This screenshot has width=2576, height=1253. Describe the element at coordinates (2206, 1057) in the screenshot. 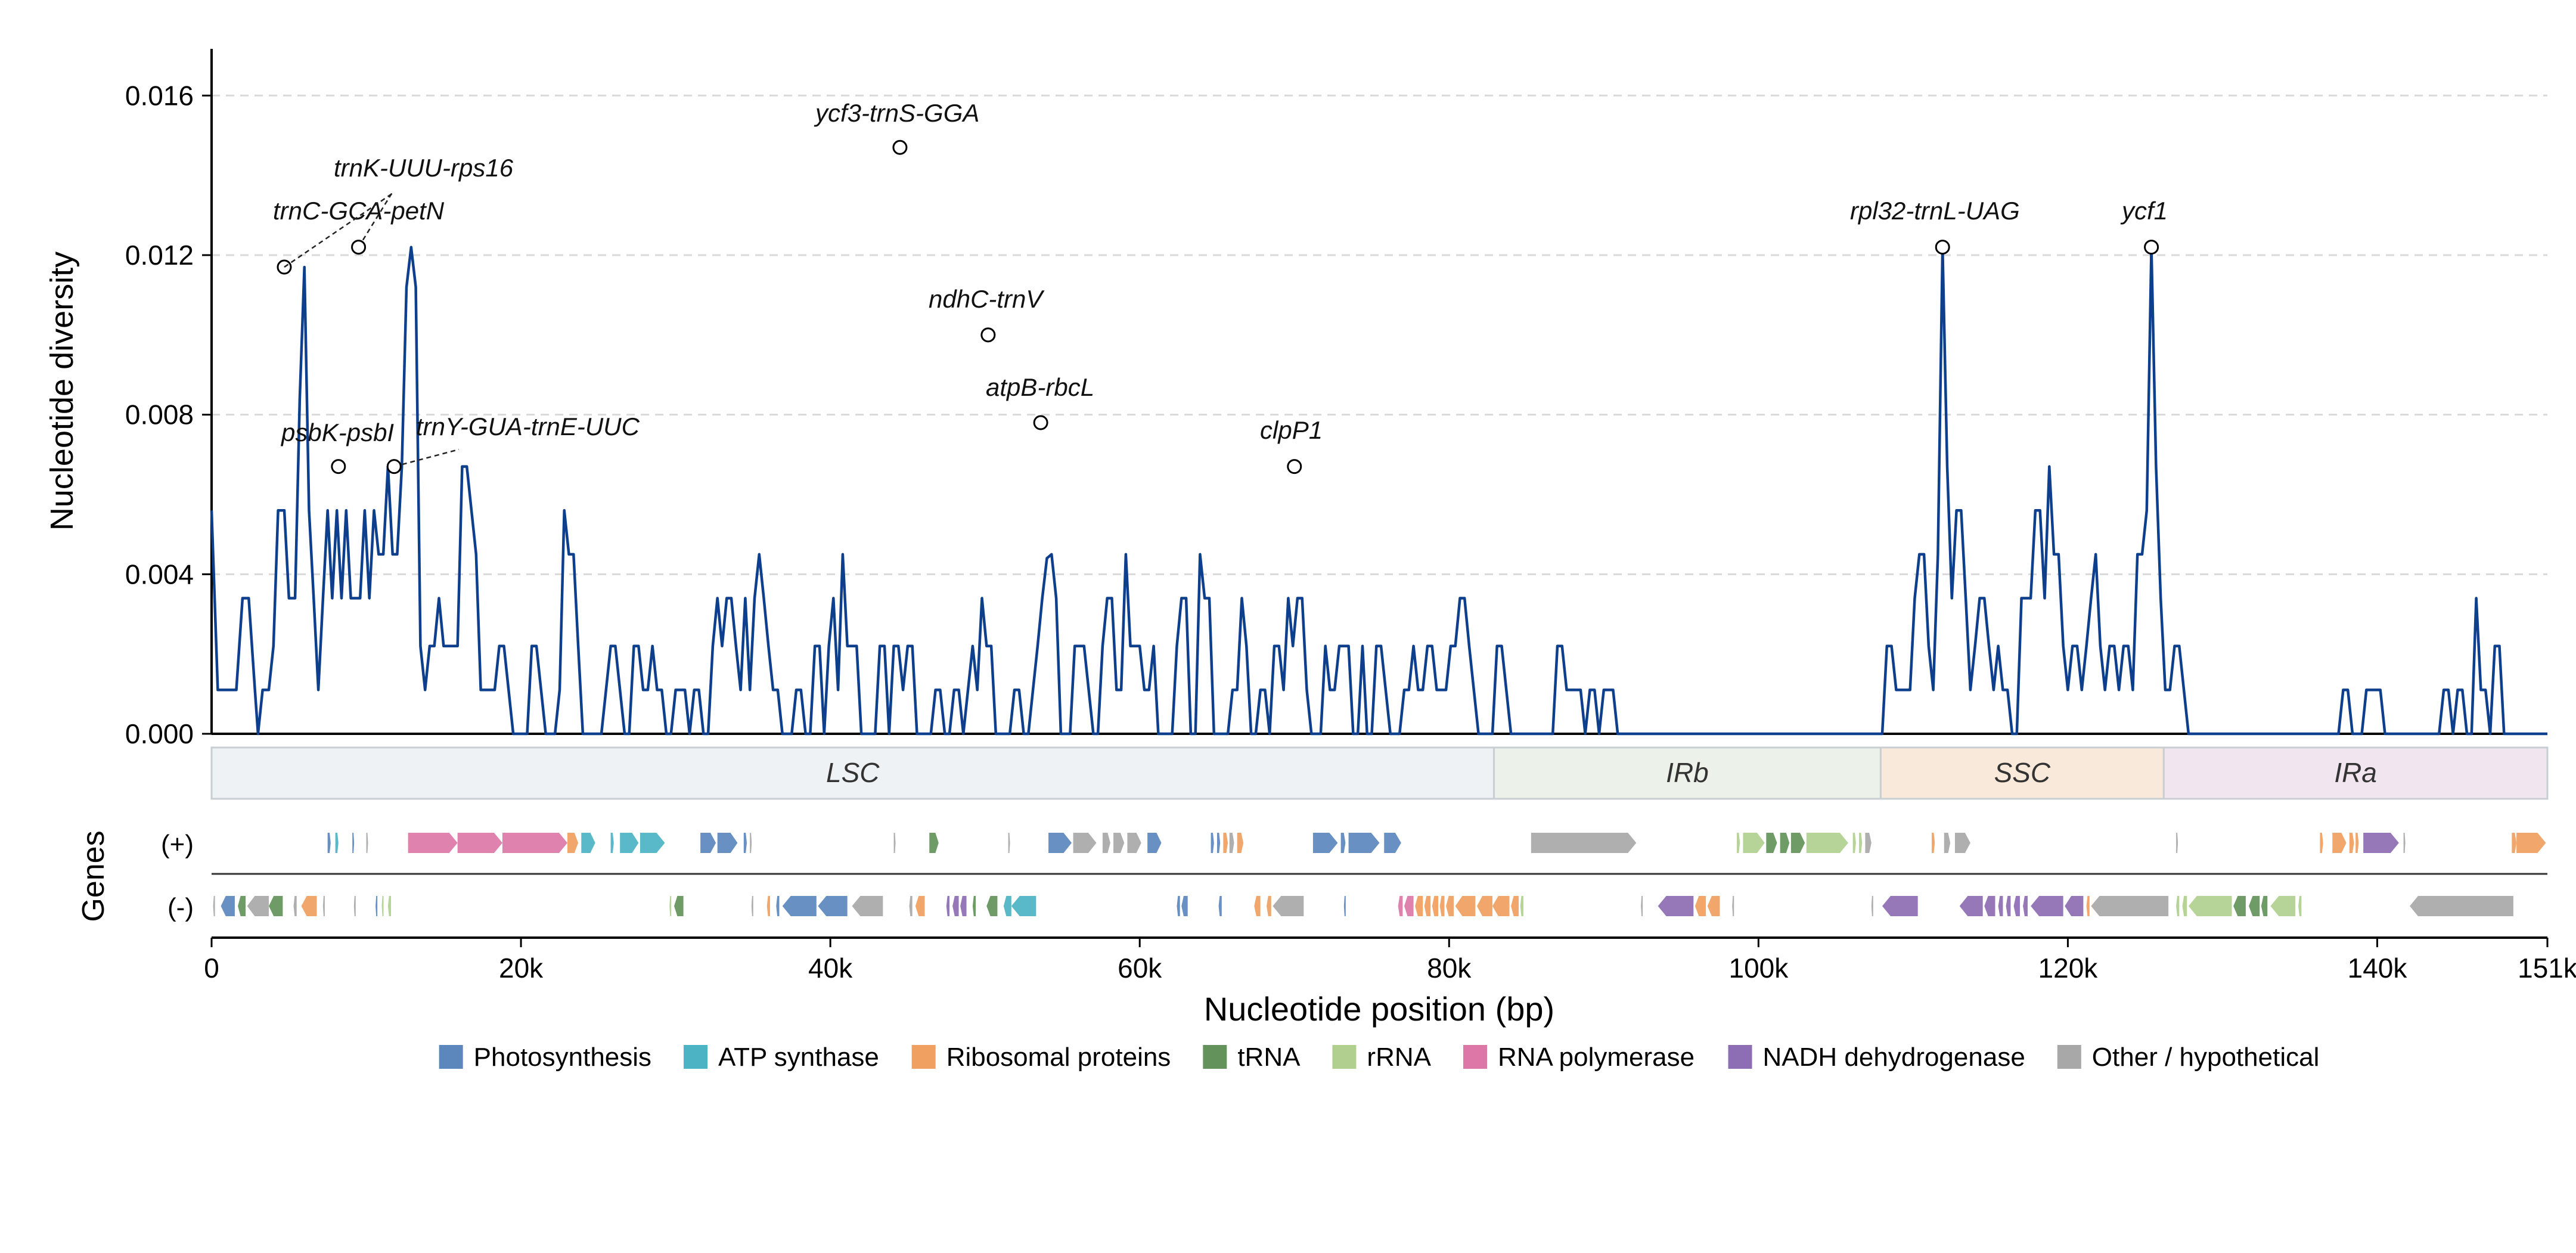

I see `legend-label: Other / hypothetical` at that location.